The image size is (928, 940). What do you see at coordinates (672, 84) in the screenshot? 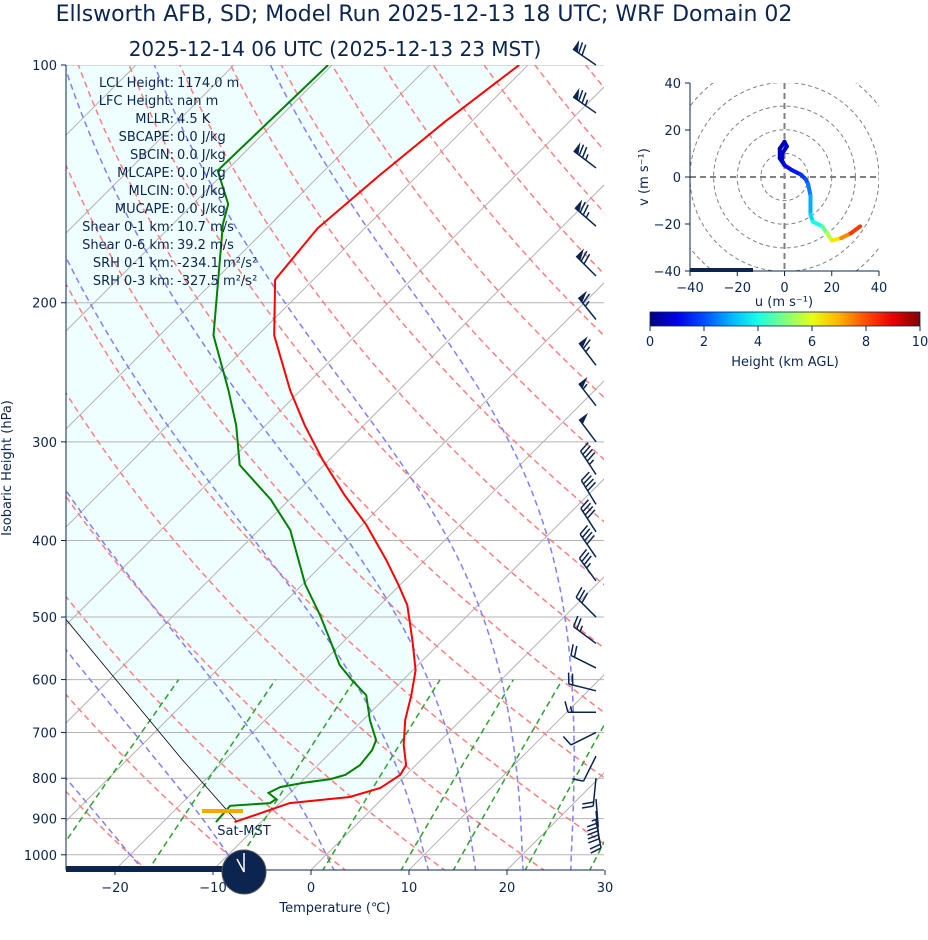
I see `hodo-y-tick-label: 40` at bounding box center [672, 84].